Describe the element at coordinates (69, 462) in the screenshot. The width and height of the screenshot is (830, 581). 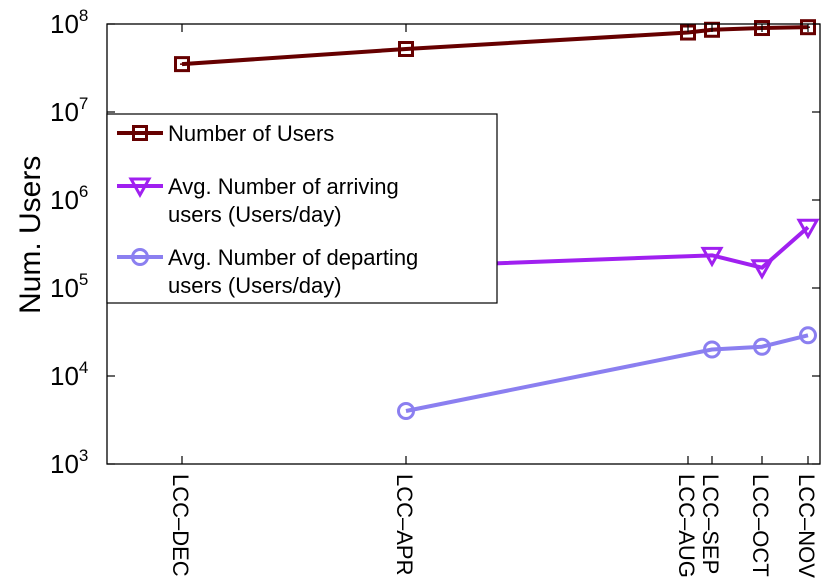
I see `y-tick-label: 10³` at that location.